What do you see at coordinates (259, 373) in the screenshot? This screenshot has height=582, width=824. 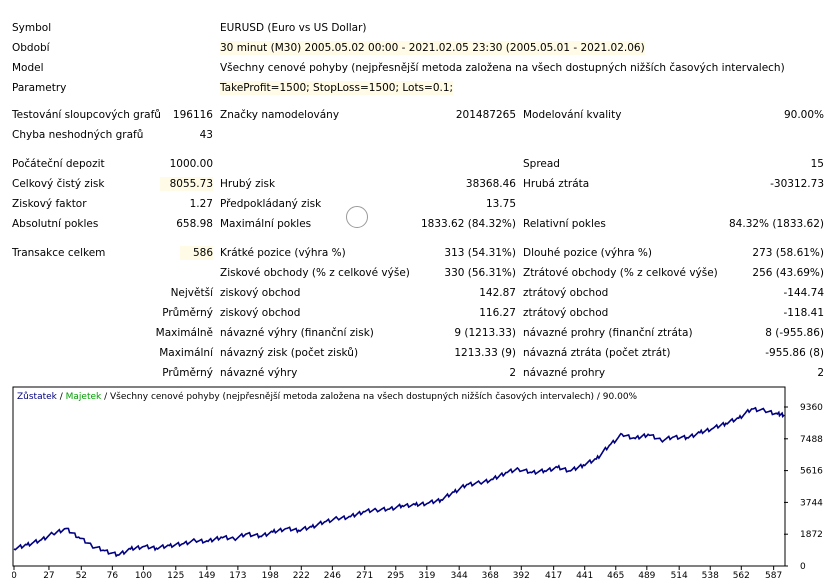 I see `avg-cons-wins-label: návazné výhry` at bounding box center [259, 373].